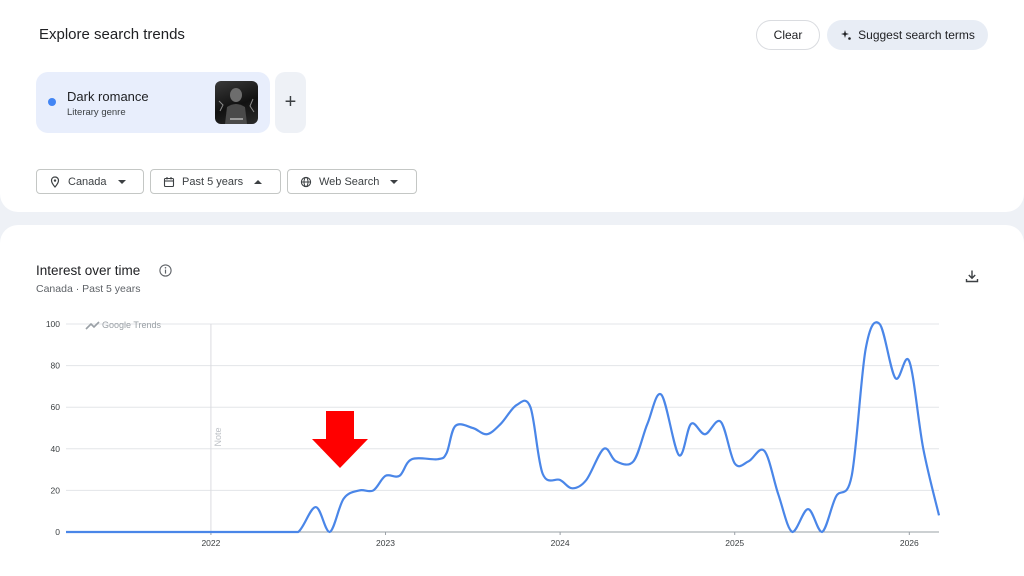 Image resolution: width=1024 pixels, height=576 pixels. What do you see at coordinates (560, 543) in the screenshot?
I see `x-tick-label: 2024` at bounding box center [560, 543].